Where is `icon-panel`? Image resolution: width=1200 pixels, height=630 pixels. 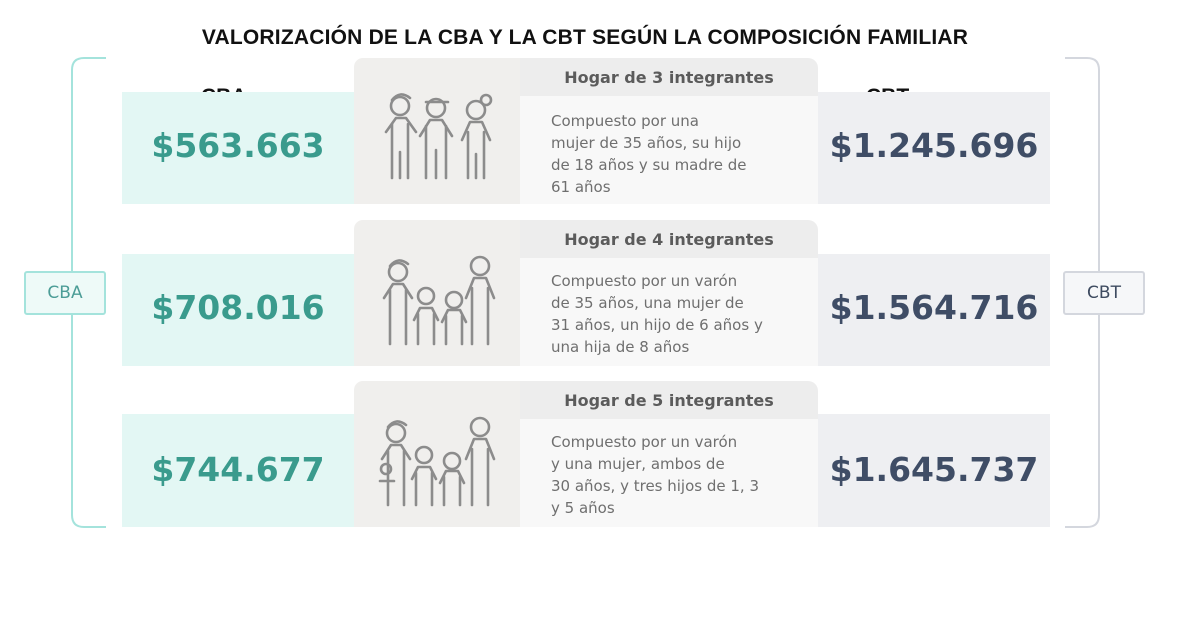 icon-panel is located at coordinates (437, 131).